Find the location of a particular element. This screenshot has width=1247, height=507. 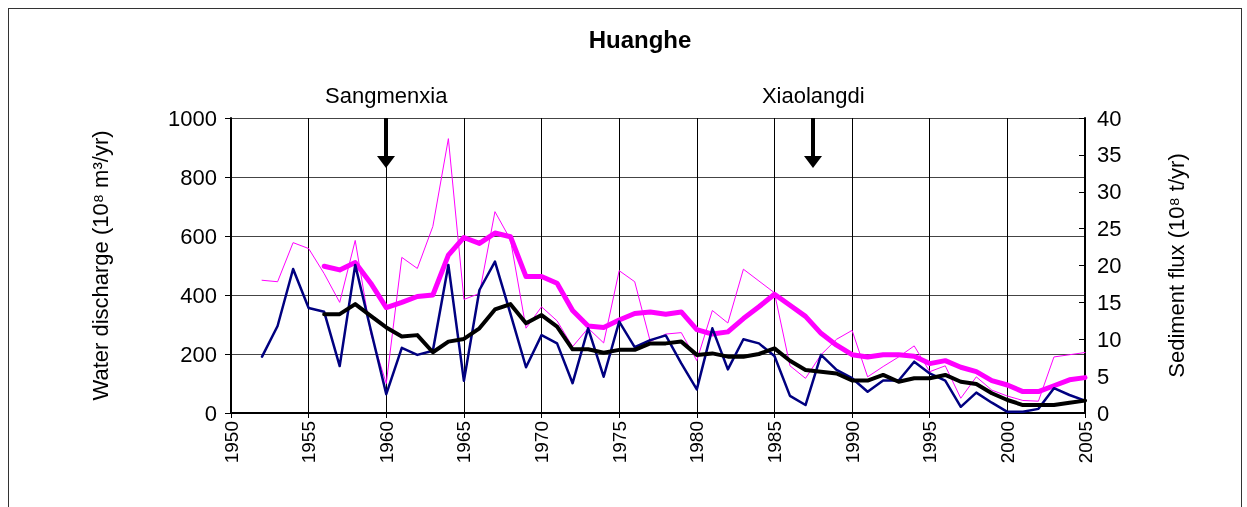

y2-tick-label: 15 is located at coordinates (1109, 302).